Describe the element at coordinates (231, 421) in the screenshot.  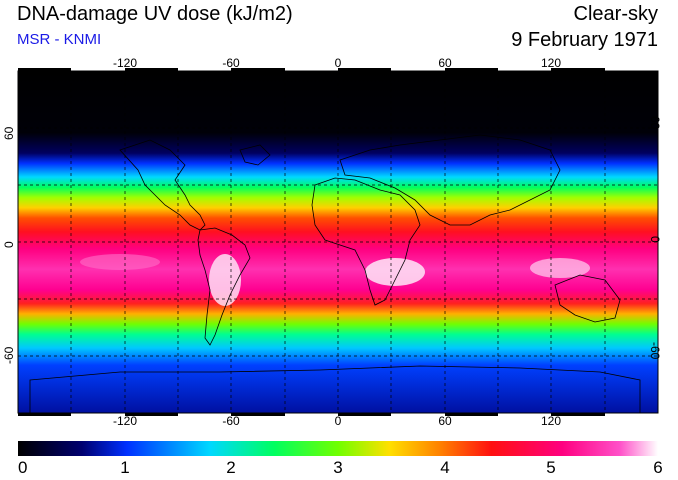
I see `lon-tick-bottom: -60` at that location.